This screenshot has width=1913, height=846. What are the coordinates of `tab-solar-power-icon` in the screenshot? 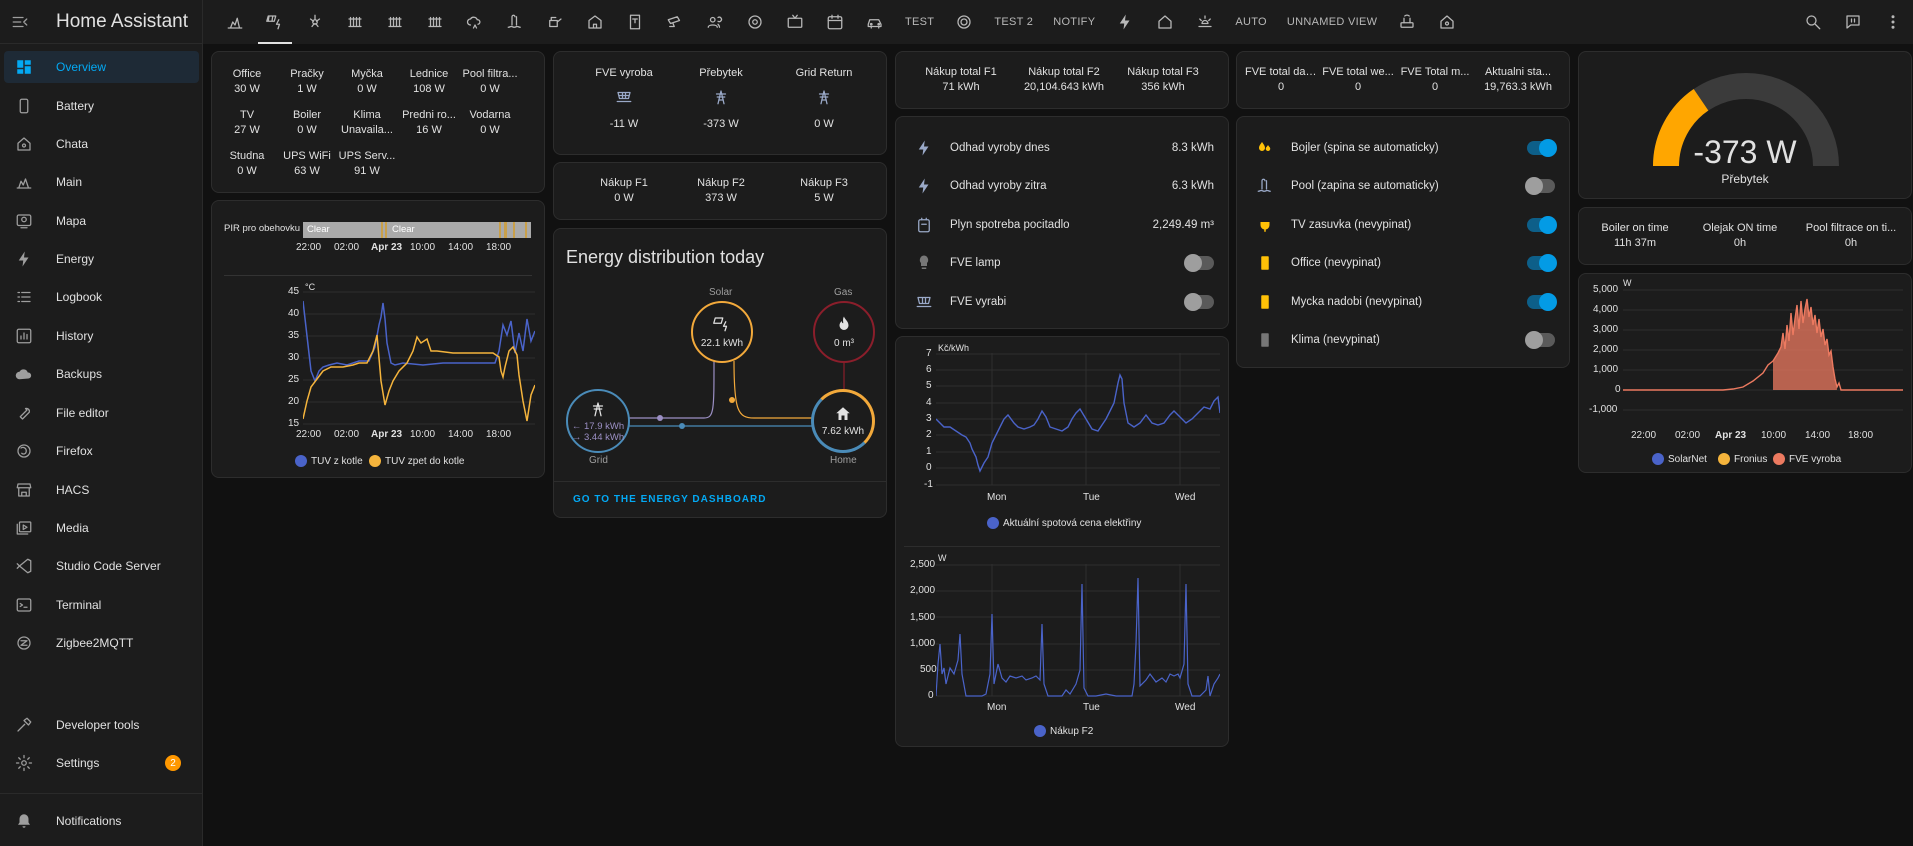 It's located at (275, 22).